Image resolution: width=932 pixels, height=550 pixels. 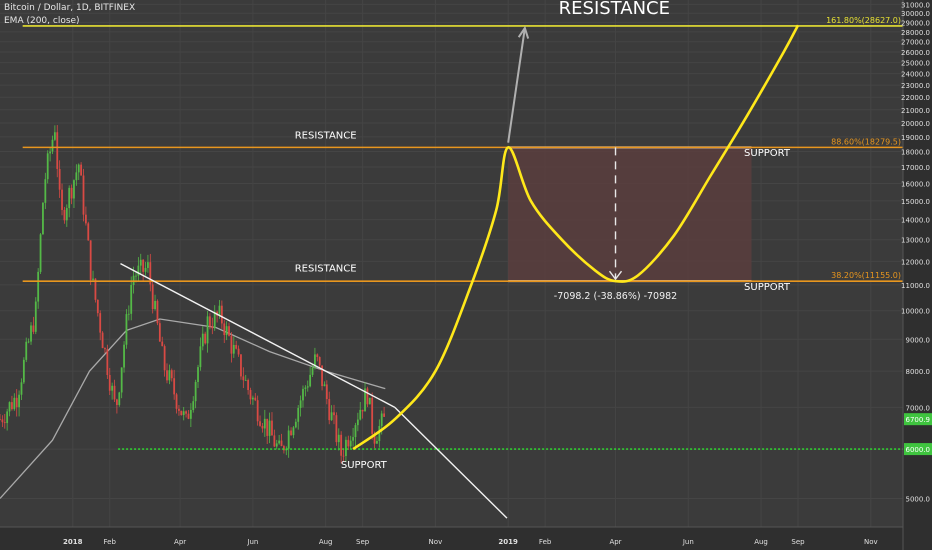 What do you see at coordinates (915, 138) in the screenshot?
I see `y-tick-label: 19000.0` at bounding box center [915, 138].